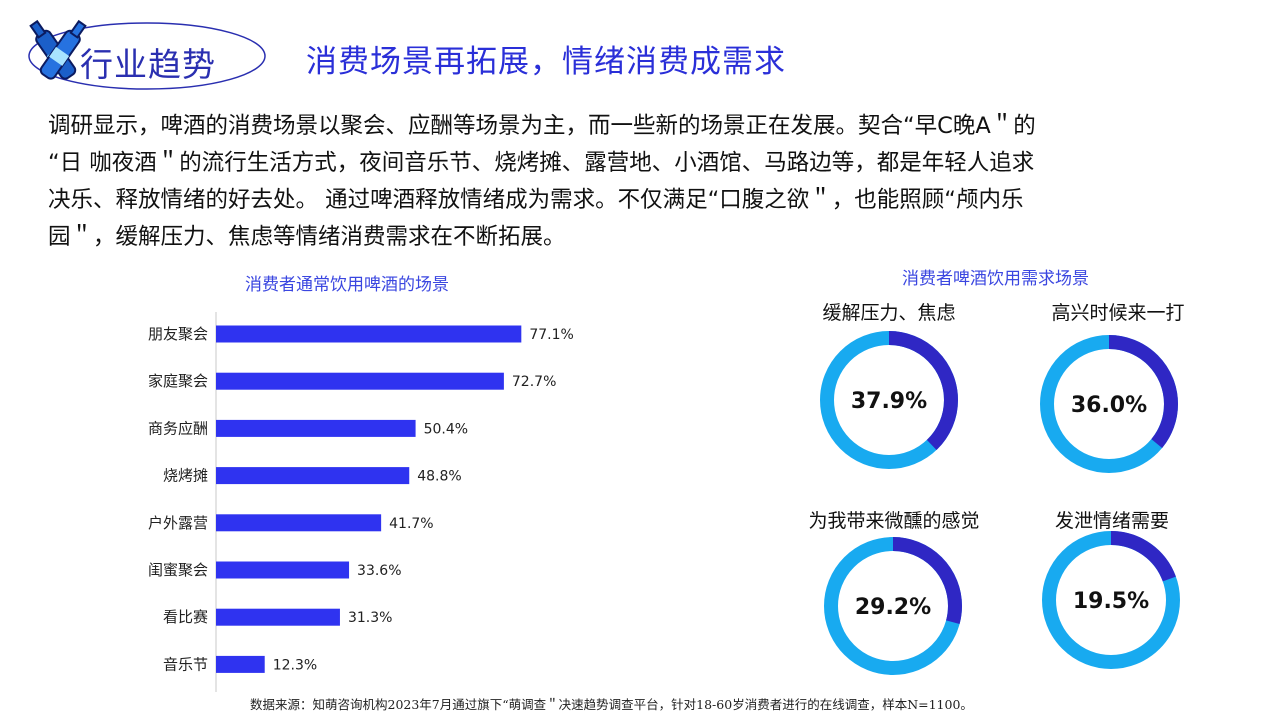 This screenshot has height=720, width=1280. I want to click on bar-chart-title: 消费者通常饮用啤酒的场景, so click(347, 285).